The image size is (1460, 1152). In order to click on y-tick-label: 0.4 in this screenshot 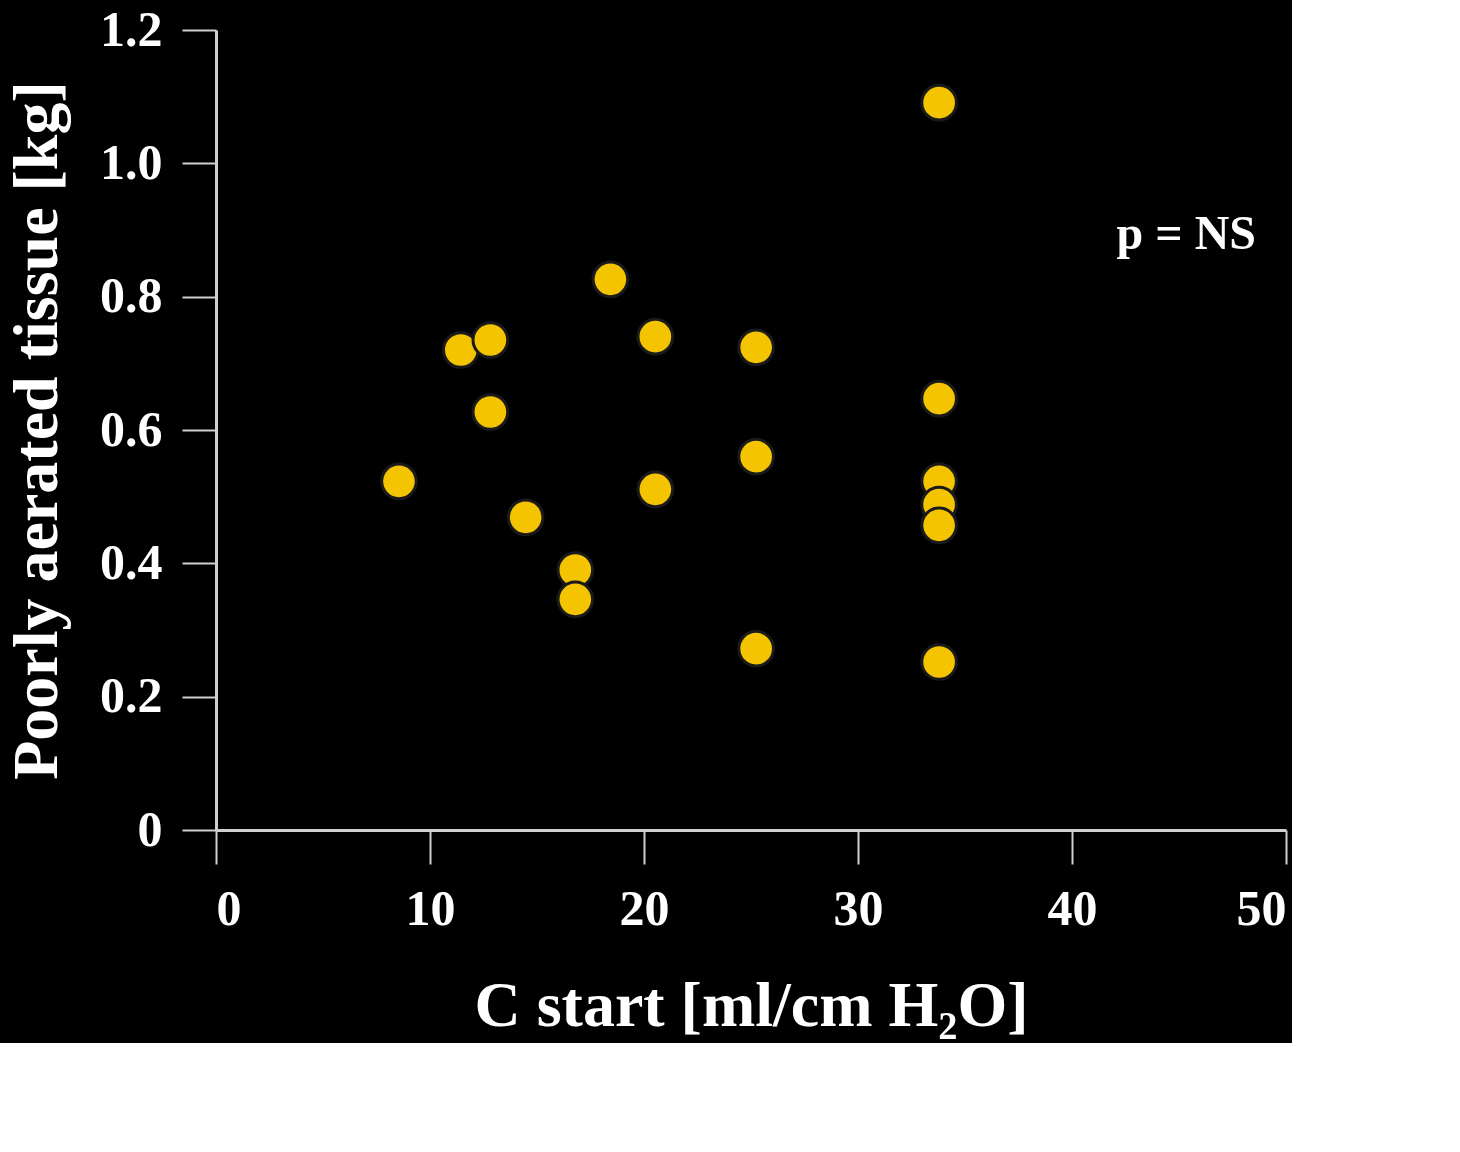, I will do `click(131, 561)`.